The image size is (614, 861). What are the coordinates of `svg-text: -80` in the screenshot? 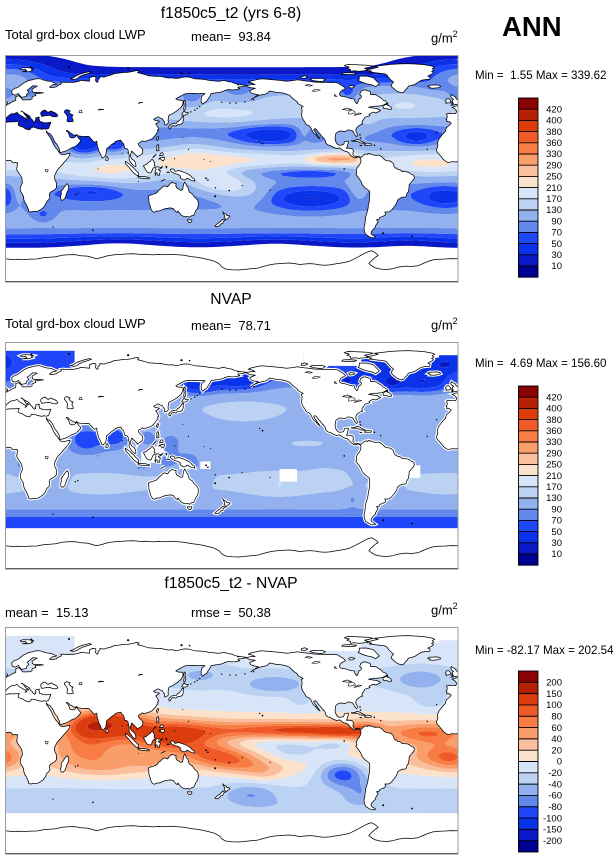 It's located at (555, 807).